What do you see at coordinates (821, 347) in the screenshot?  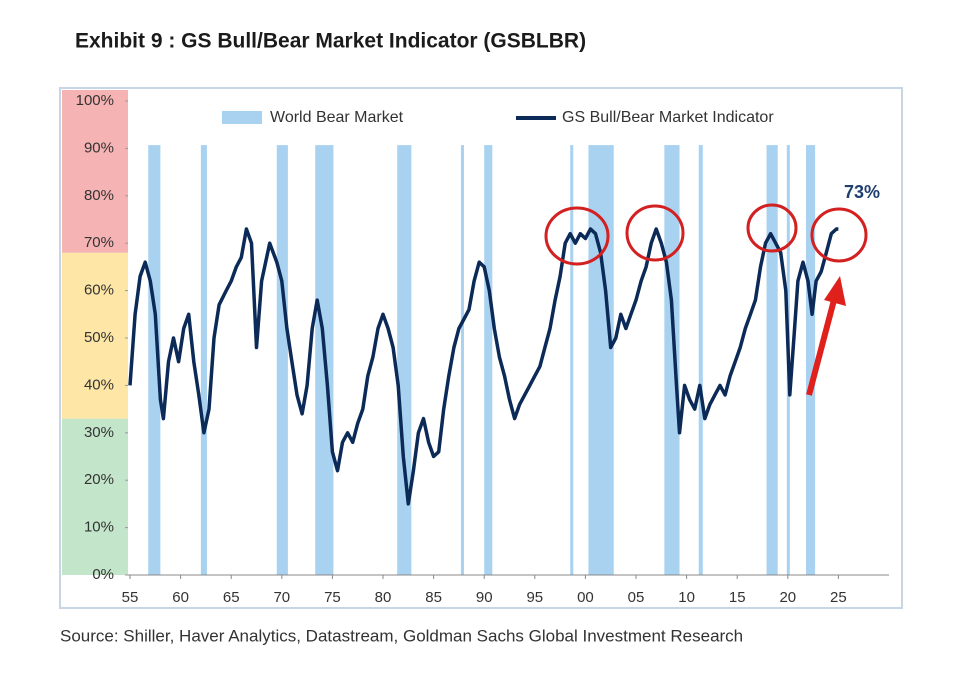 I see `trend-arrow` at bounding box center [821, 347].